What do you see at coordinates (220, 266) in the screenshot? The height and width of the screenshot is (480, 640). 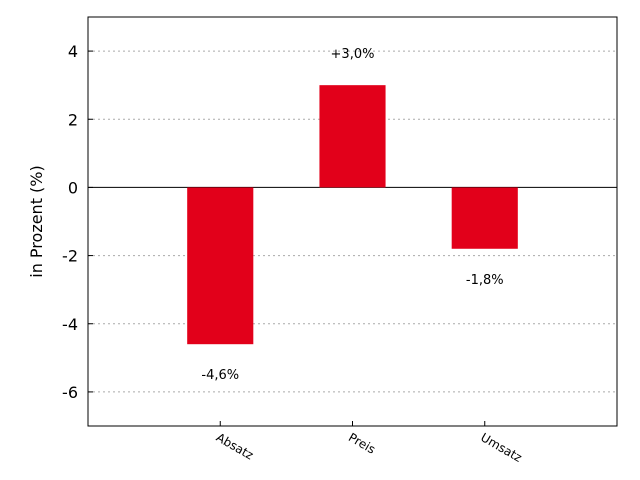 I see `bar-absatz` at bounding box center [220, 266].